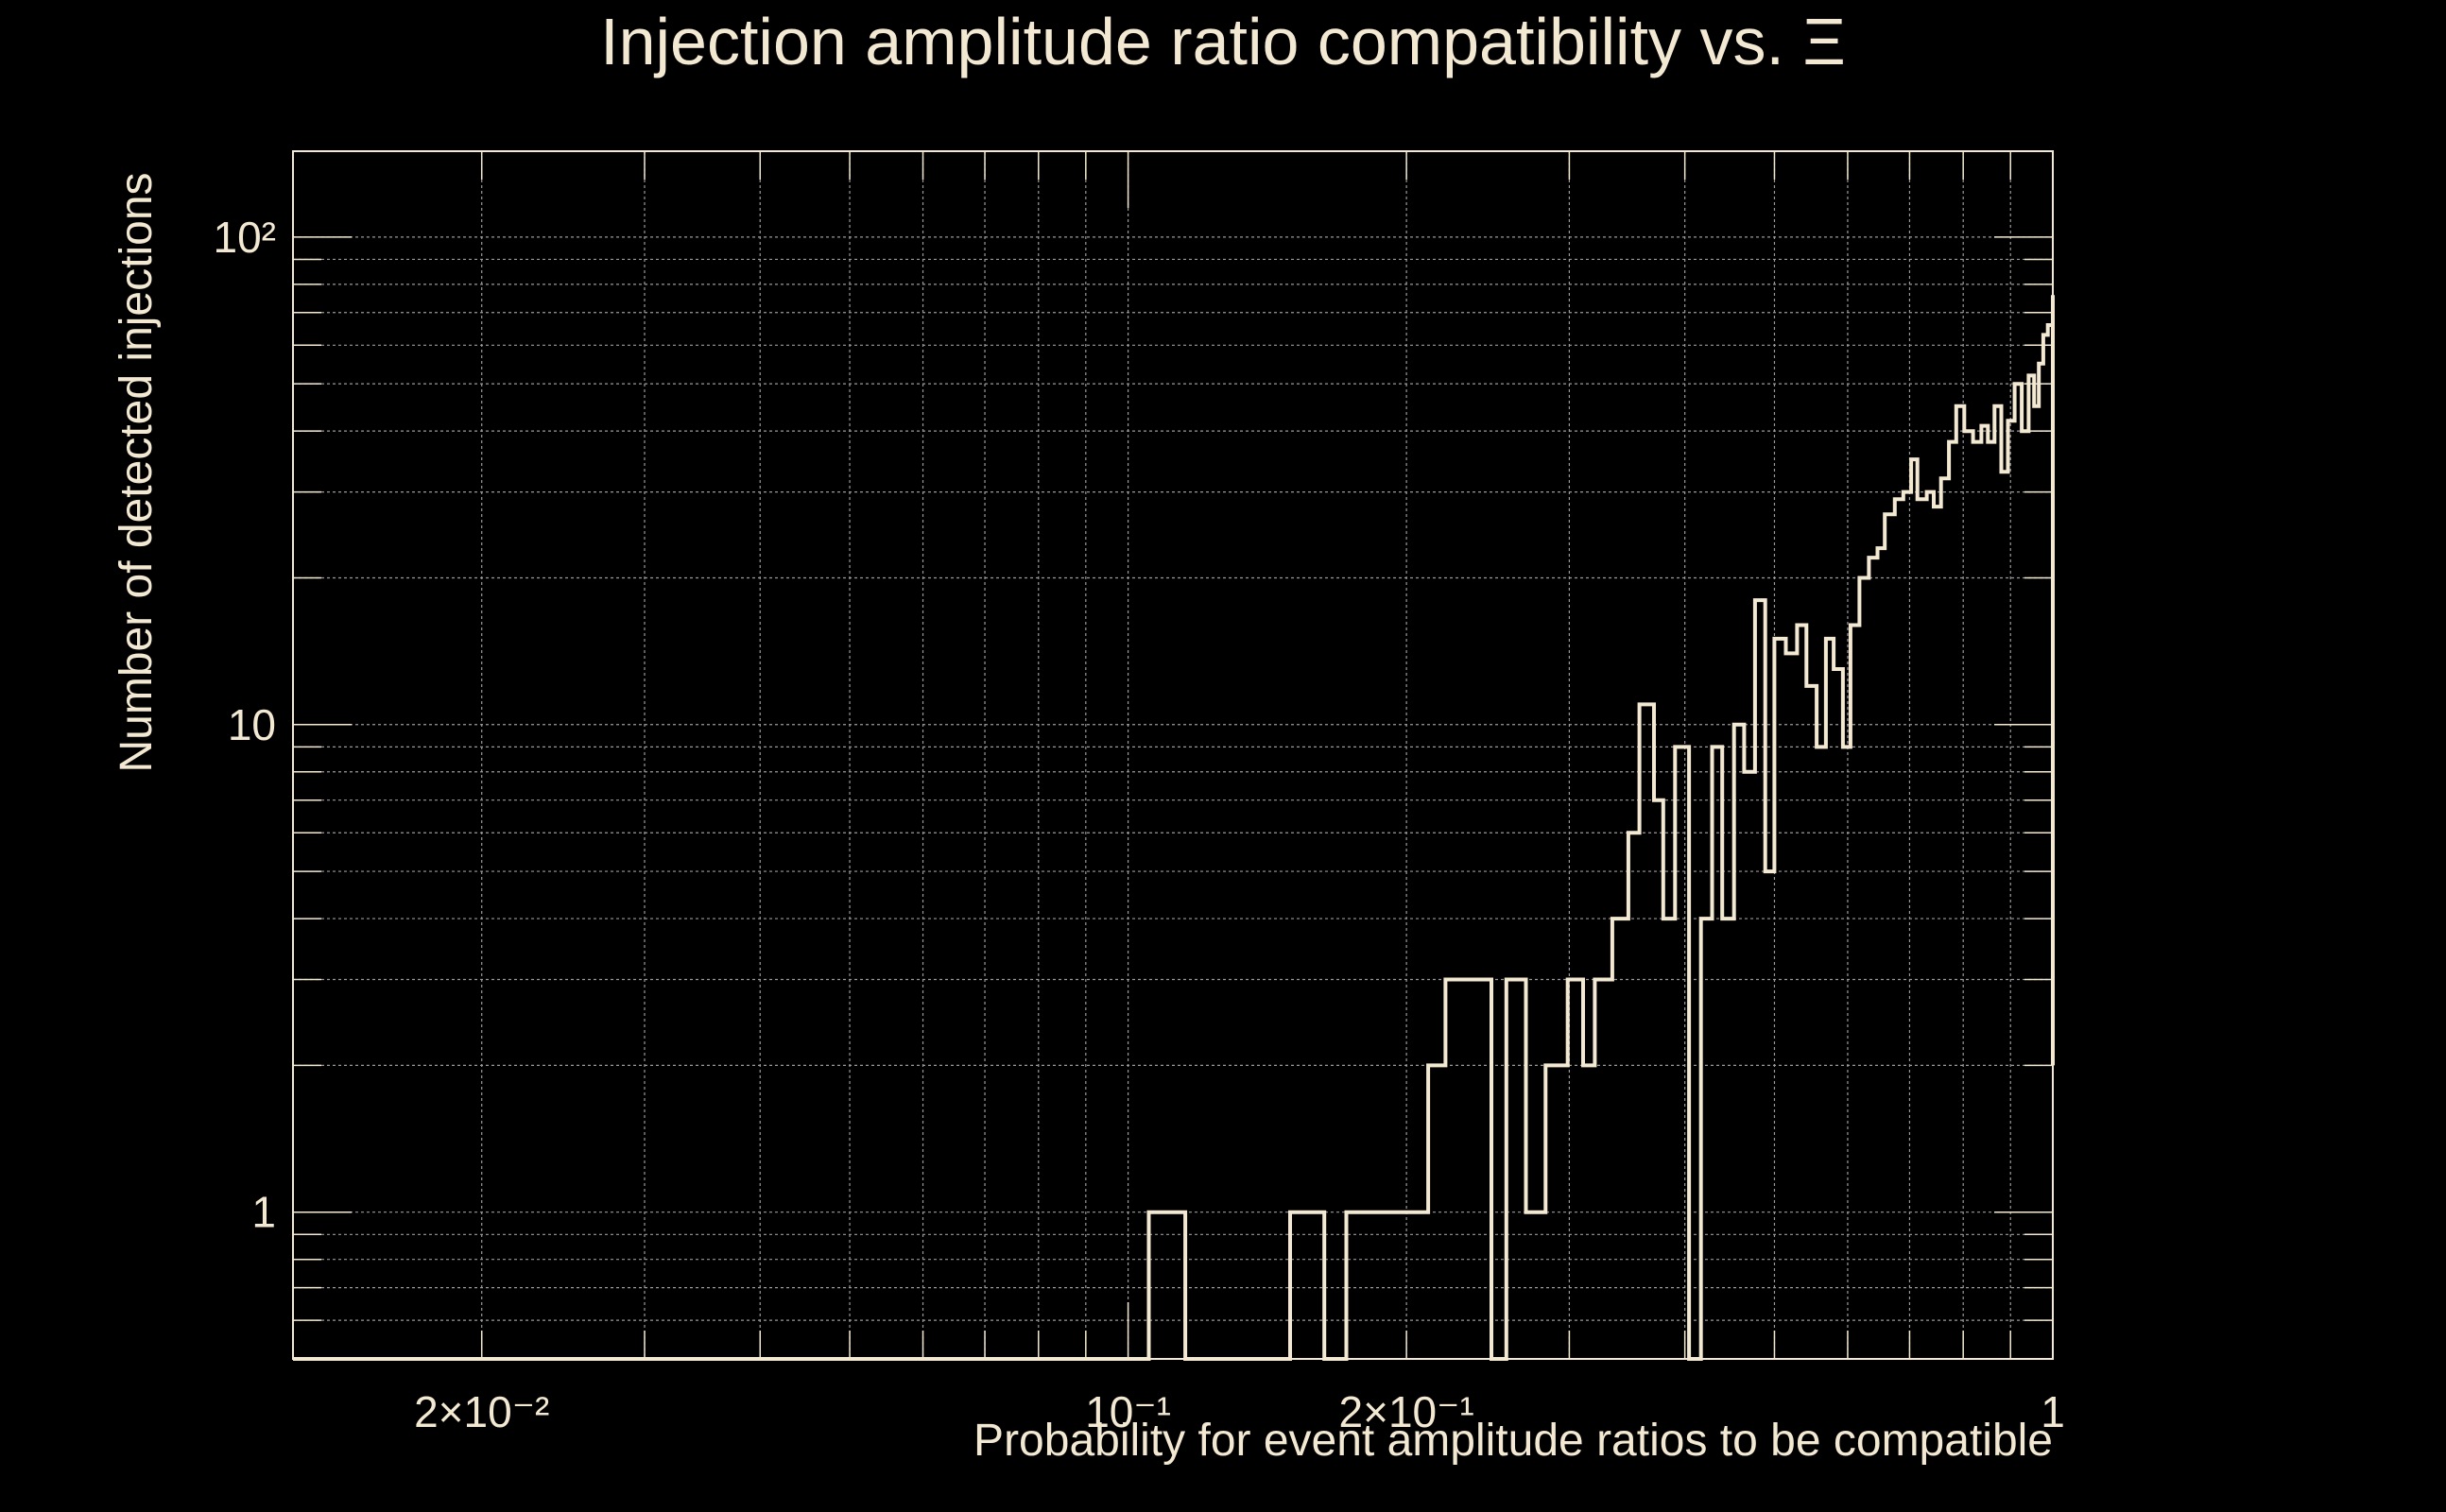 The image size is (2446, 1512). Describe the element at coordinates (1406, 1411) in the screenshot. I see `x-tick-label: 2×10⁻¹` at that location.